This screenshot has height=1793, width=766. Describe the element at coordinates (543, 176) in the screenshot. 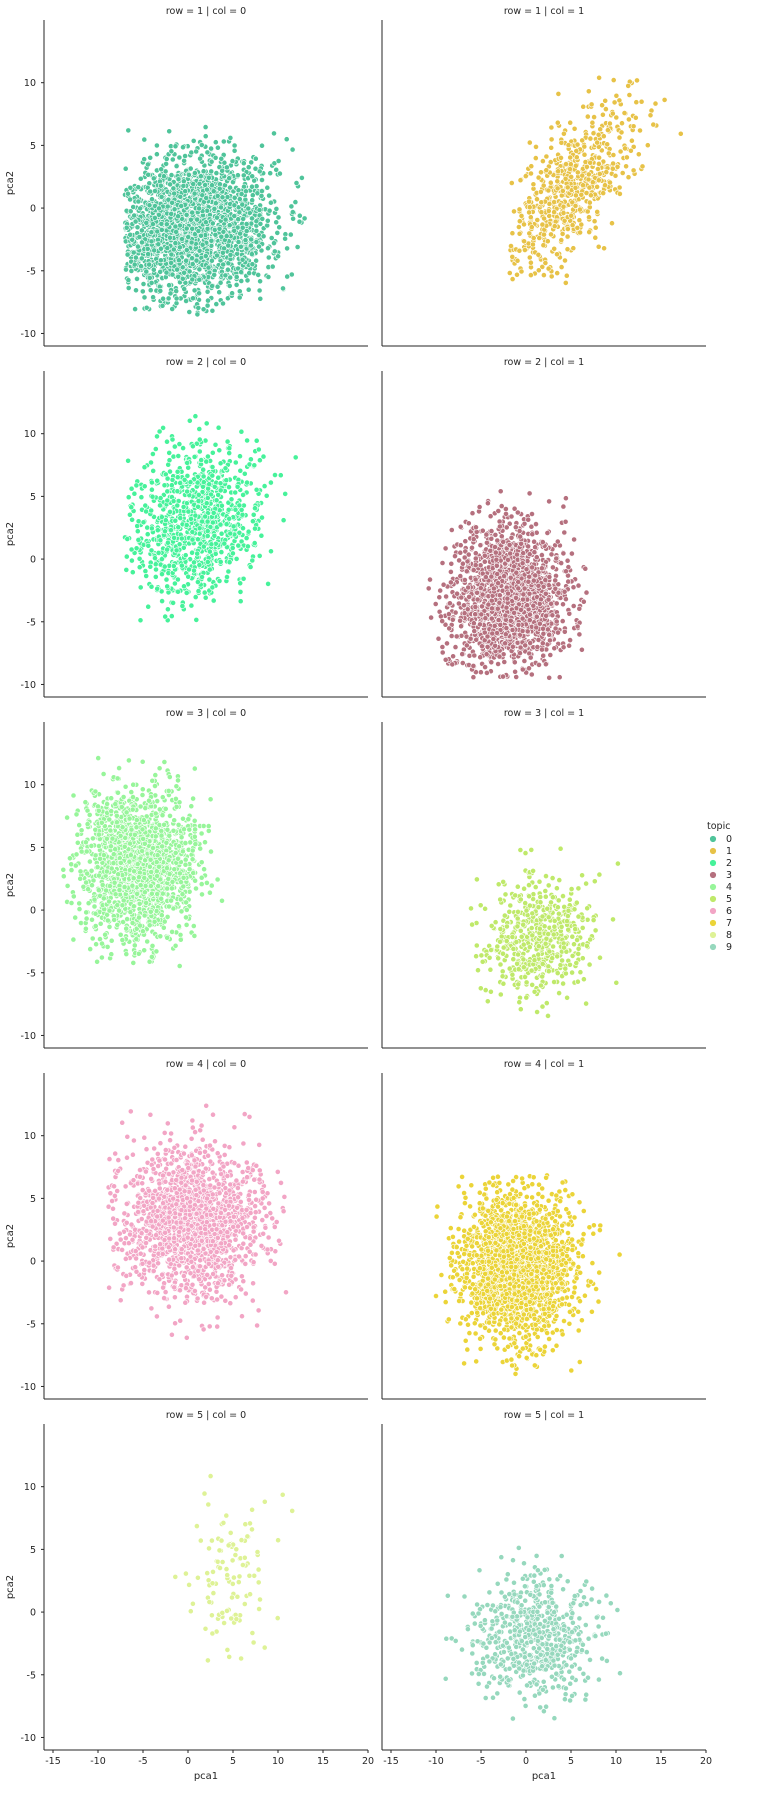

I see `facet-row1-col1: row = 1 | col = 1` at that location.